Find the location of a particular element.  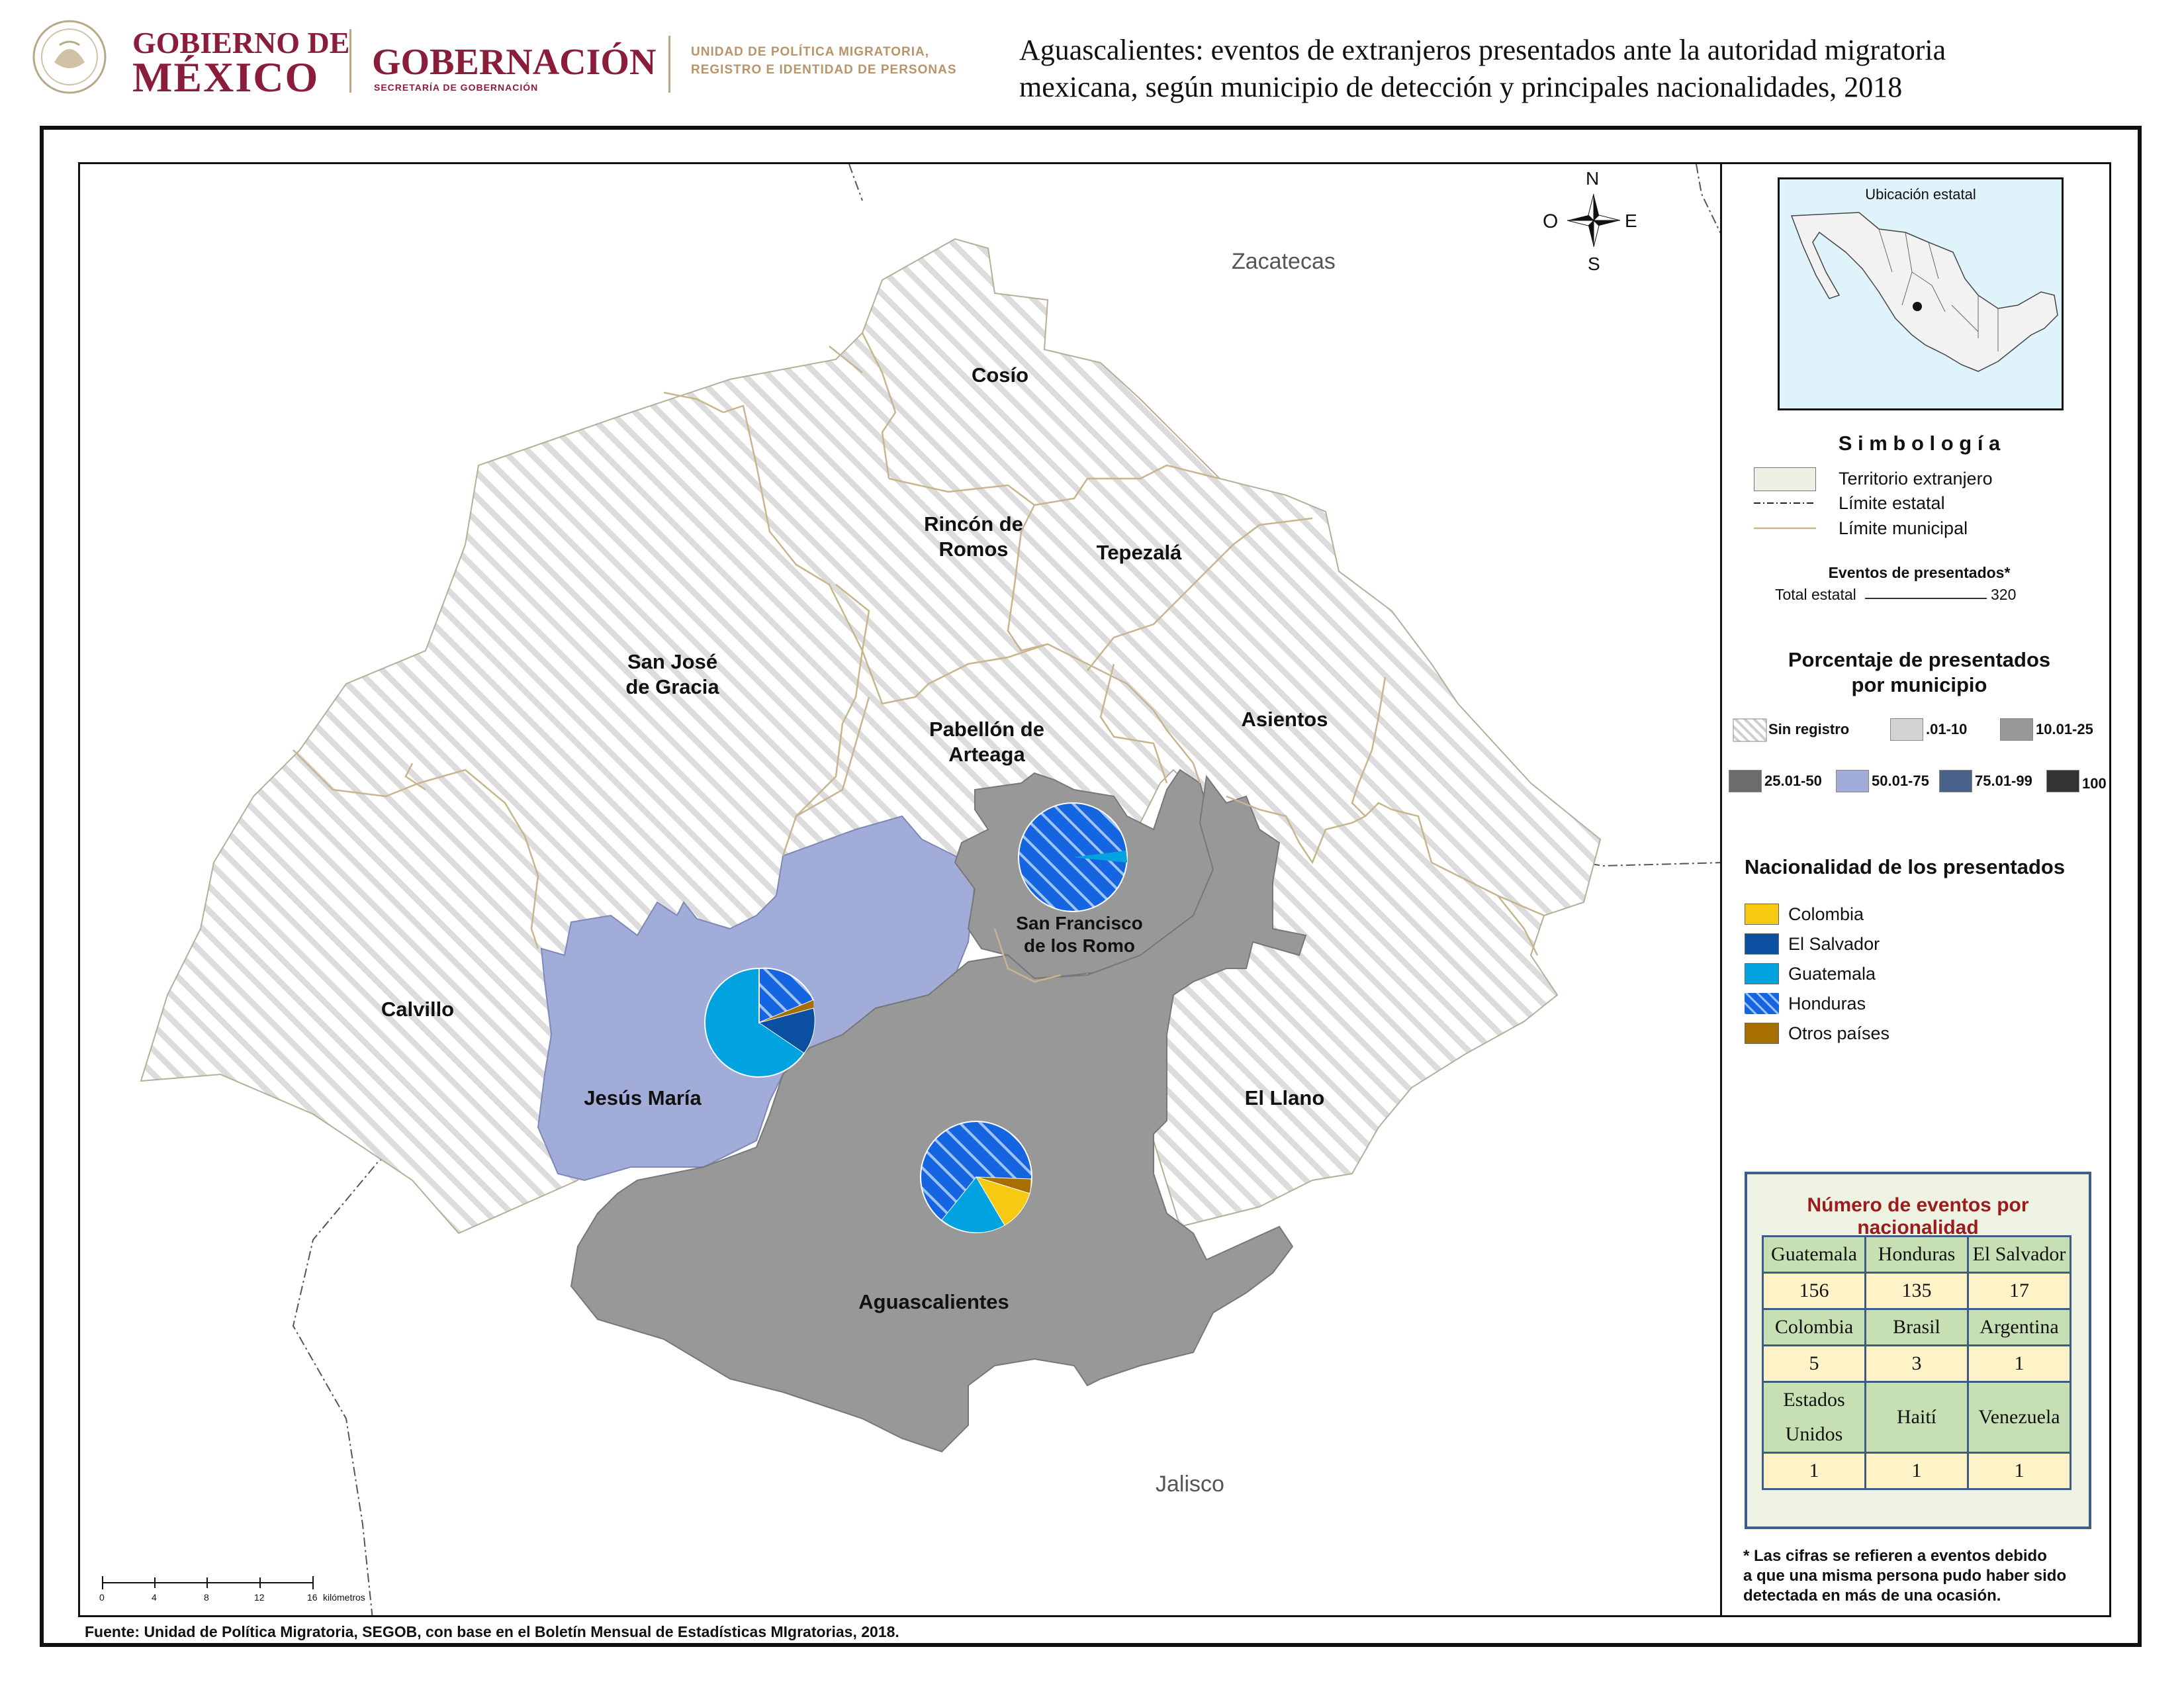

counts-value-cell: 5 is located at coordinates (1814, 1363).